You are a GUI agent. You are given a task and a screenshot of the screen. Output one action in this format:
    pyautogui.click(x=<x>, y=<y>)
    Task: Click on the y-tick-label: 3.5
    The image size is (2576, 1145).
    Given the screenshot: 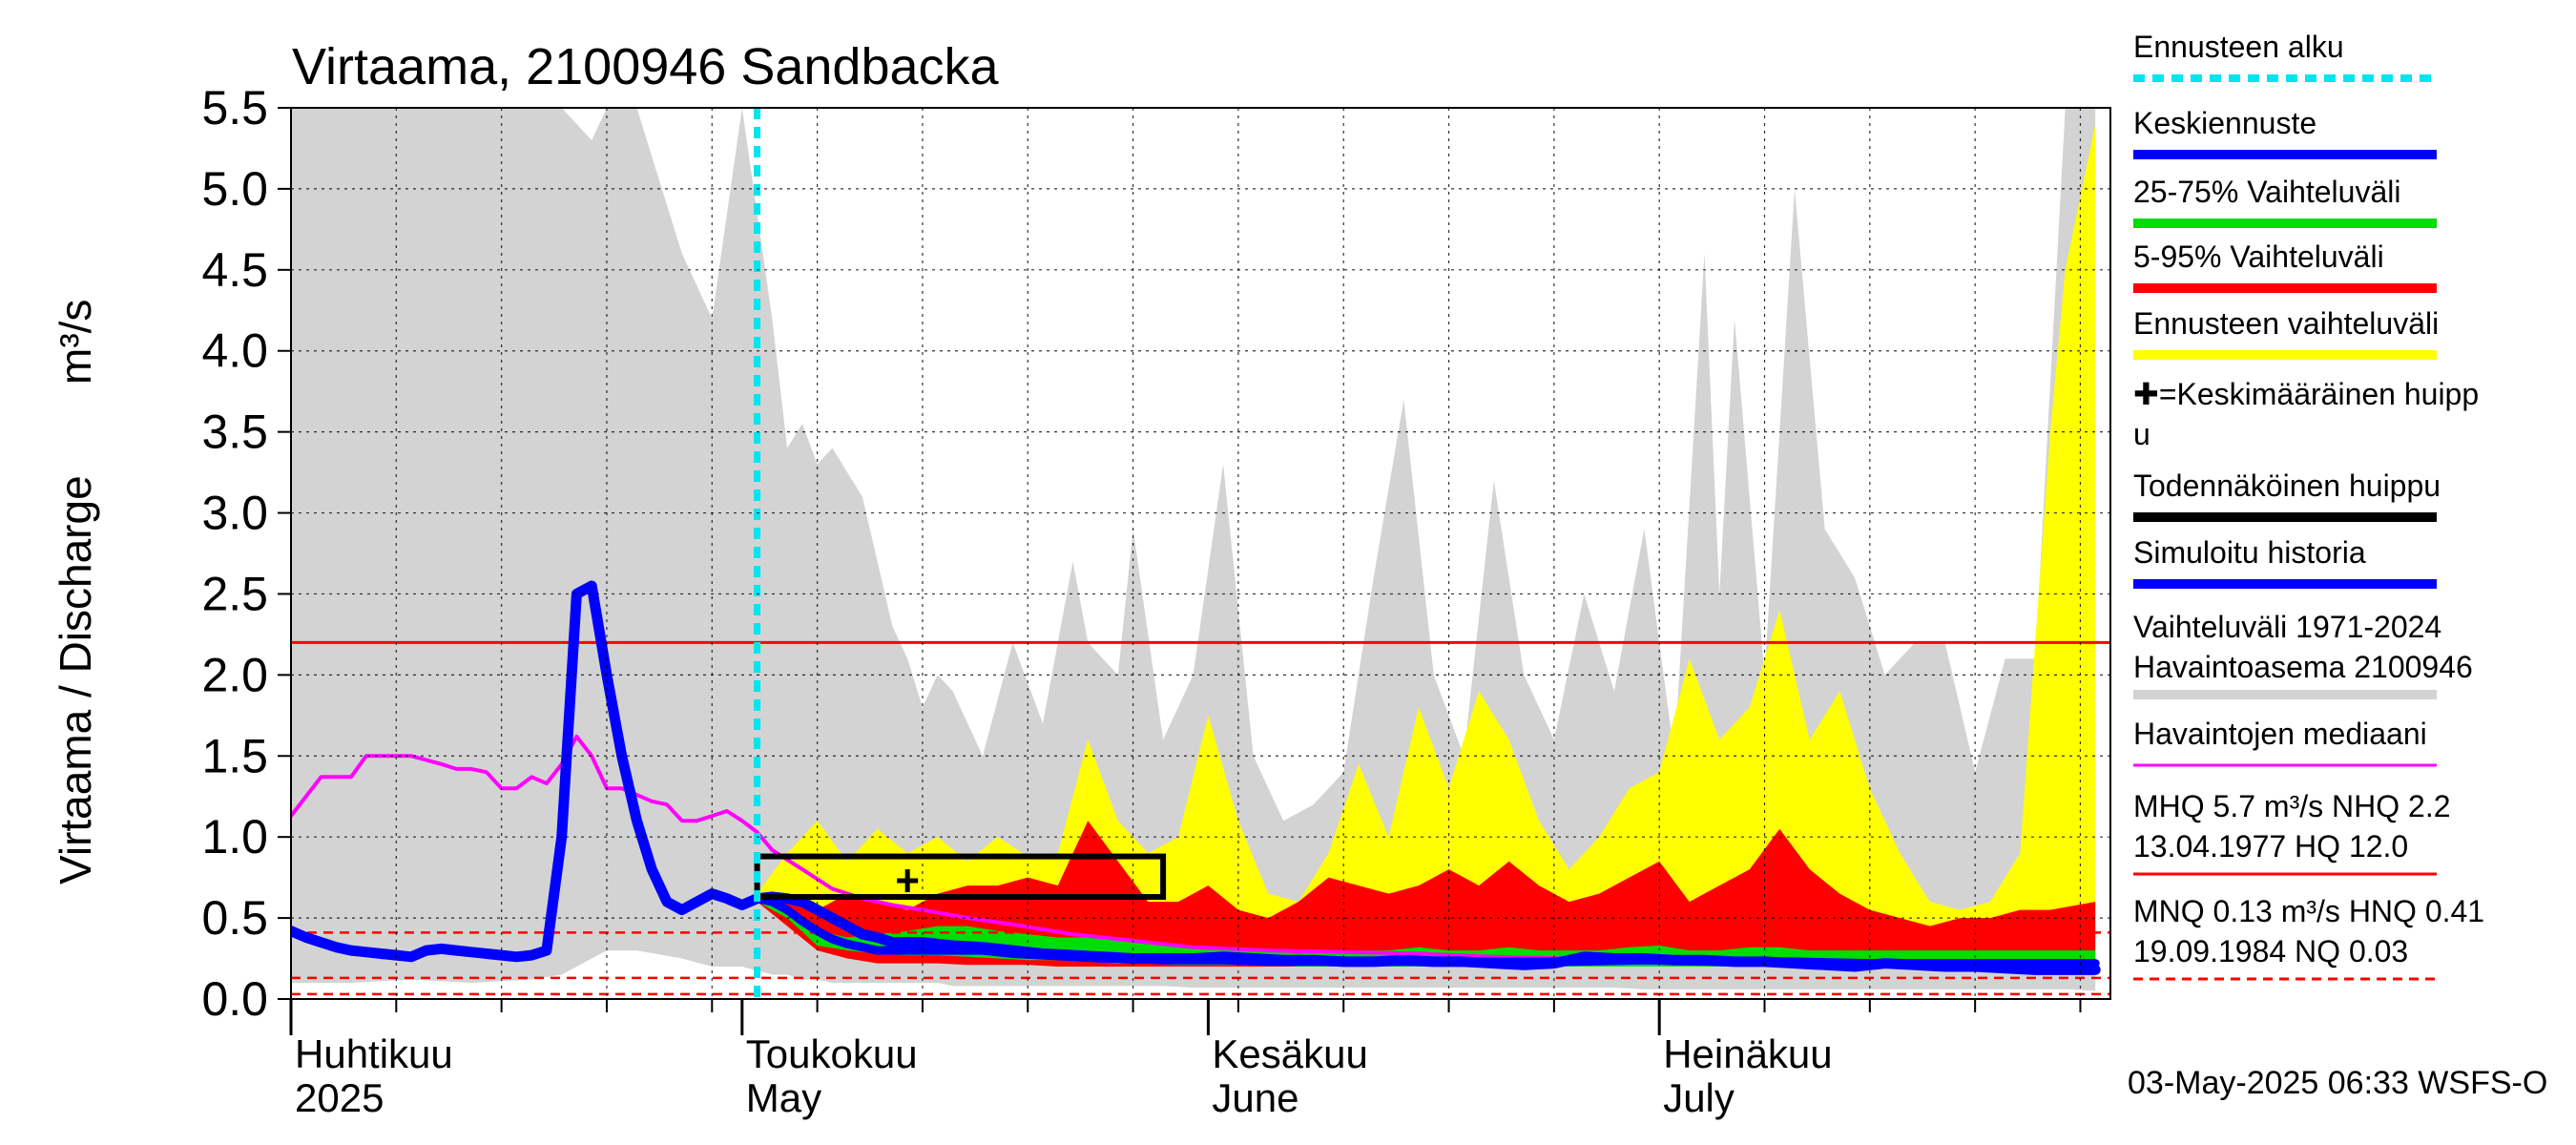 What is the action you would take?
    pyautogui.click(x=234, y=432)
    